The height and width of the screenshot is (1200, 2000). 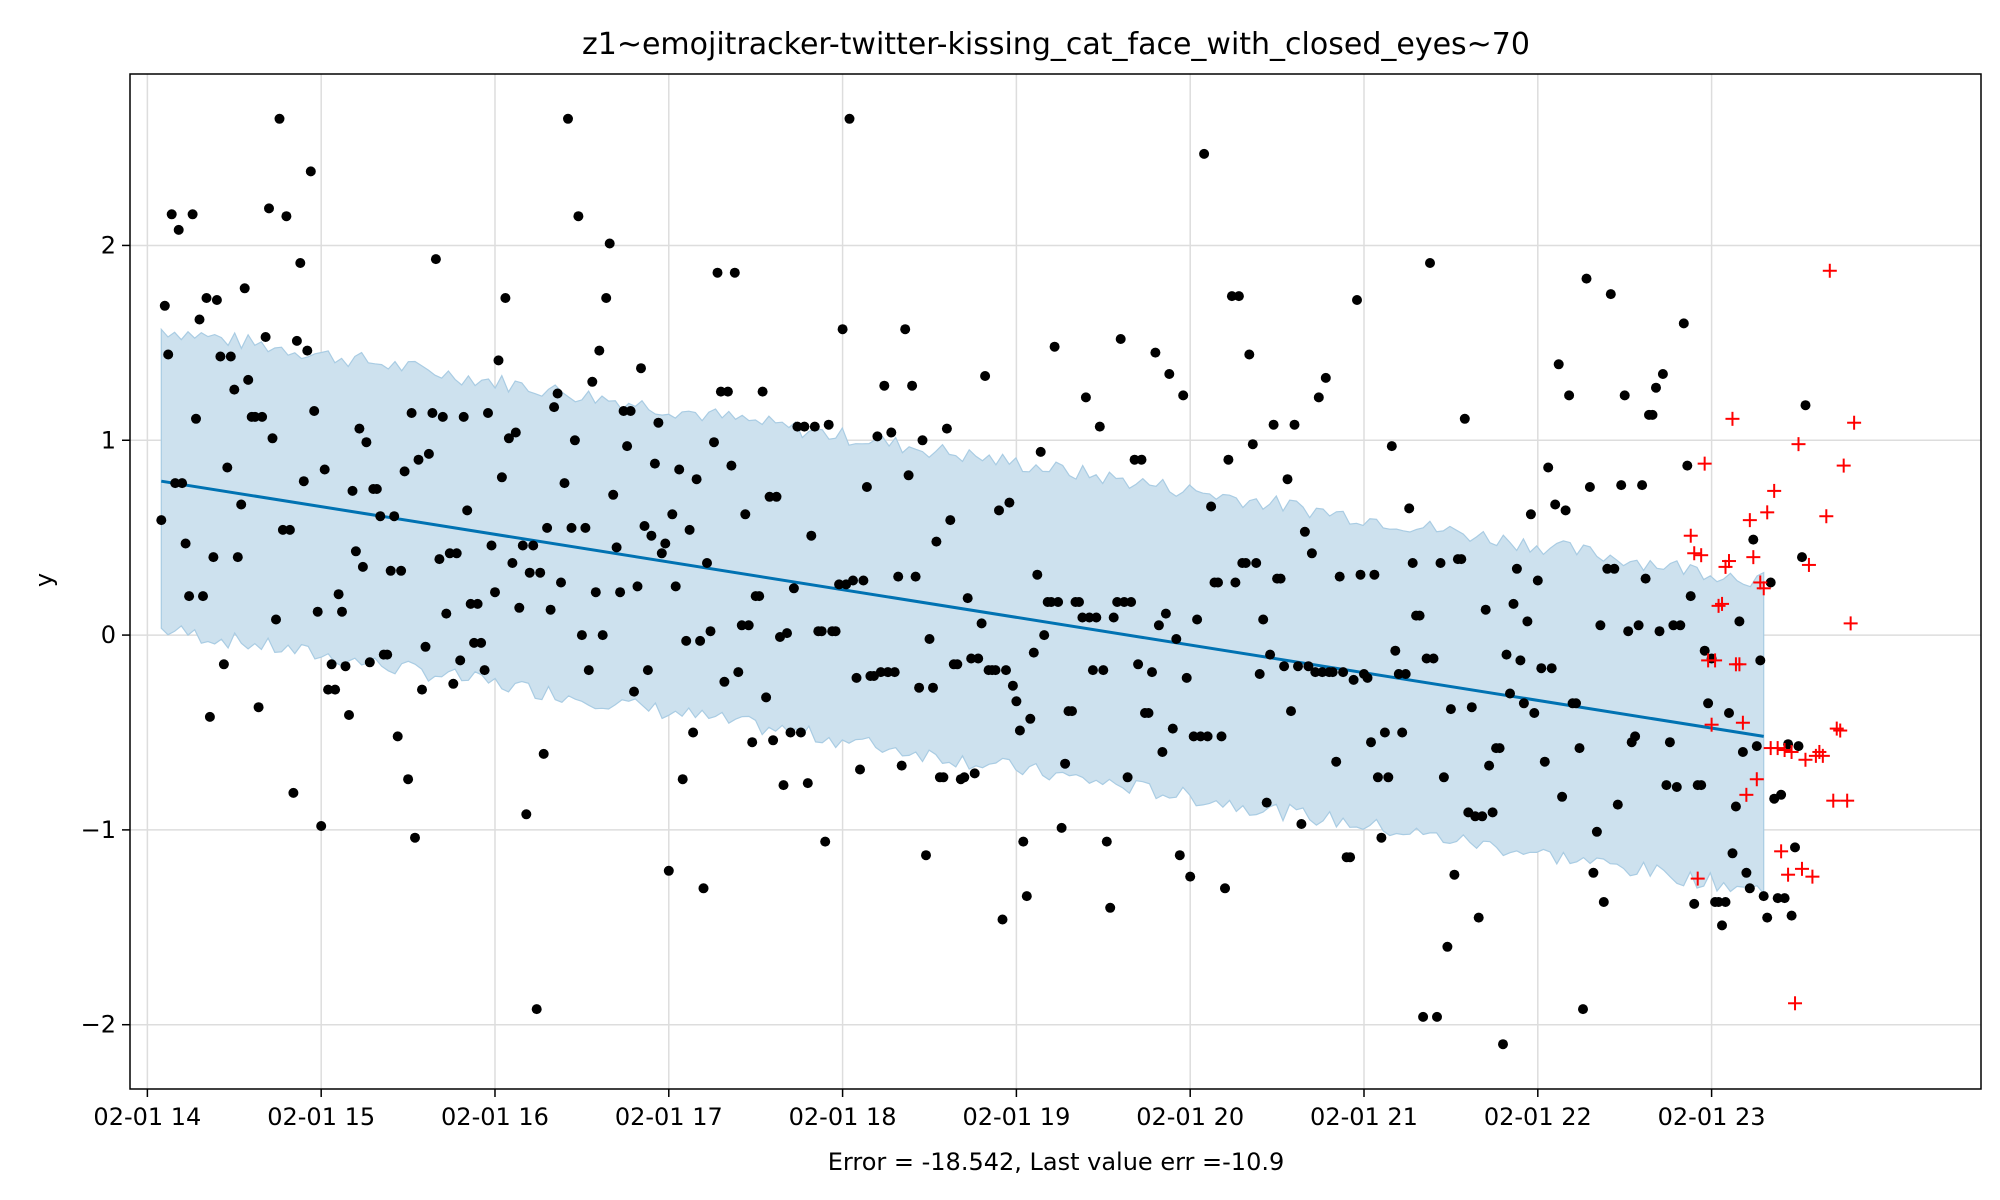 What do you see at coordinates (44, 580) in the screenshot?
I see `y-axis-label: y` at bounding box center [44, 580].